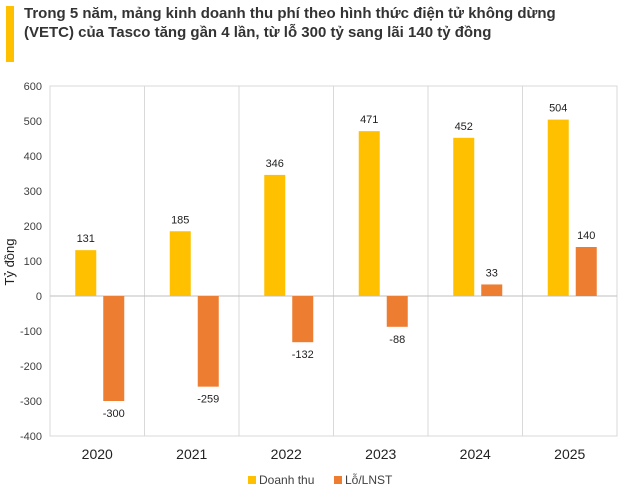 Image resolution: width=631 pixels, height=500 pixels. I want to click on chart-legend: Doanh thu Lỗ/LNST, so click(320, 479).